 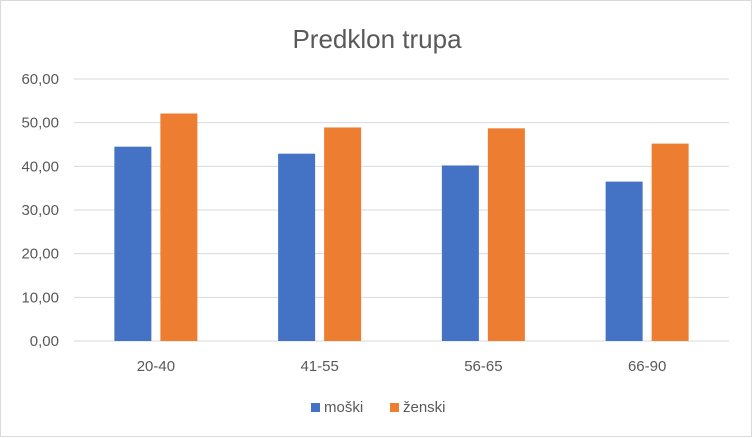 What do you see at coordinates (40, 254) in the screenshot?
I see `y-tick-label: 20,00` at bounding box center [40, 254].